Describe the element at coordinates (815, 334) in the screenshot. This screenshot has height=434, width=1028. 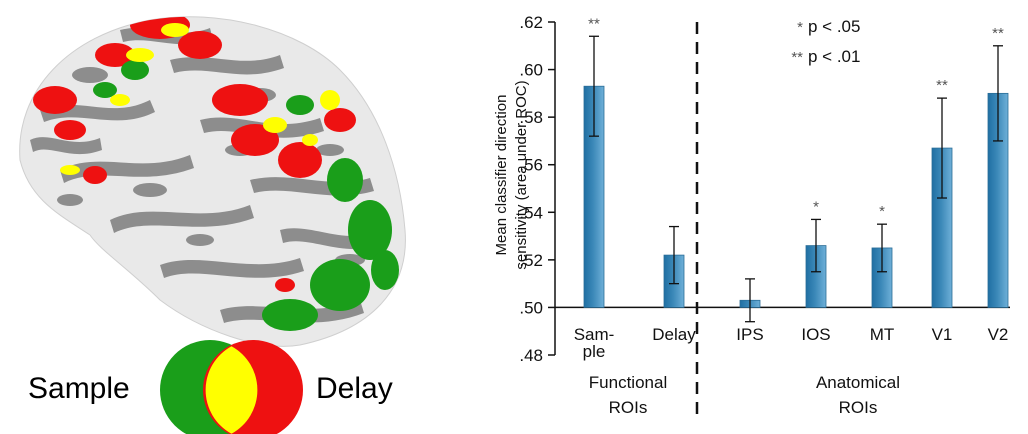
I see `category-label: IOS` at that location.